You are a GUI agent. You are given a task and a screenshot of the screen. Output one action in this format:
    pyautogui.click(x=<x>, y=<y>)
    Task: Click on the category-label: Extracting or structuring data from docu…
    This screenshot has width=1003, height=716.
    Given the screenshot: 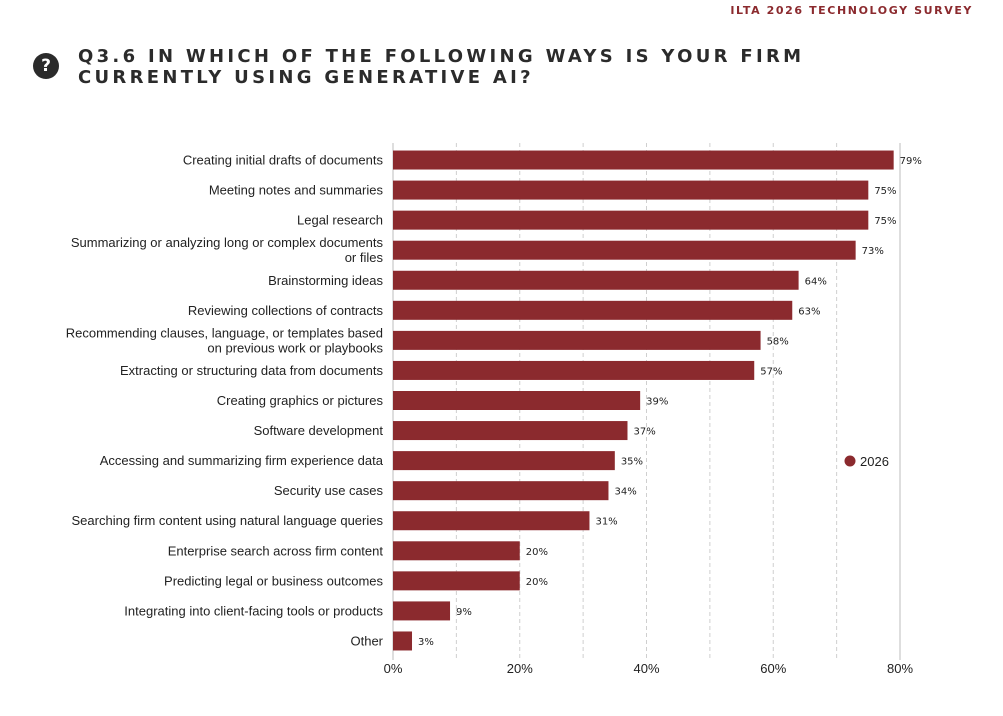 What is the action you would take?
    pyautogui.click(x=252, y=370)
    